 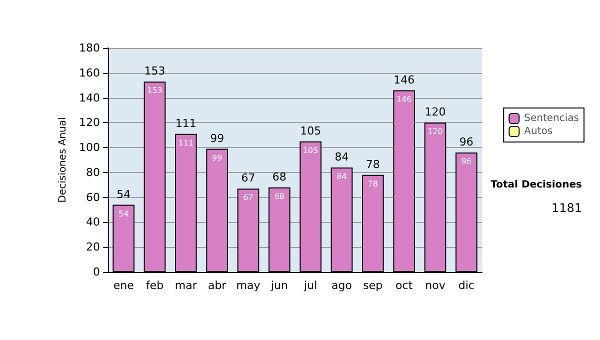 What do you see at coordinates (404, 79) in the screenshot?
I see `total-label: 146` at bounding box center [404, 79].